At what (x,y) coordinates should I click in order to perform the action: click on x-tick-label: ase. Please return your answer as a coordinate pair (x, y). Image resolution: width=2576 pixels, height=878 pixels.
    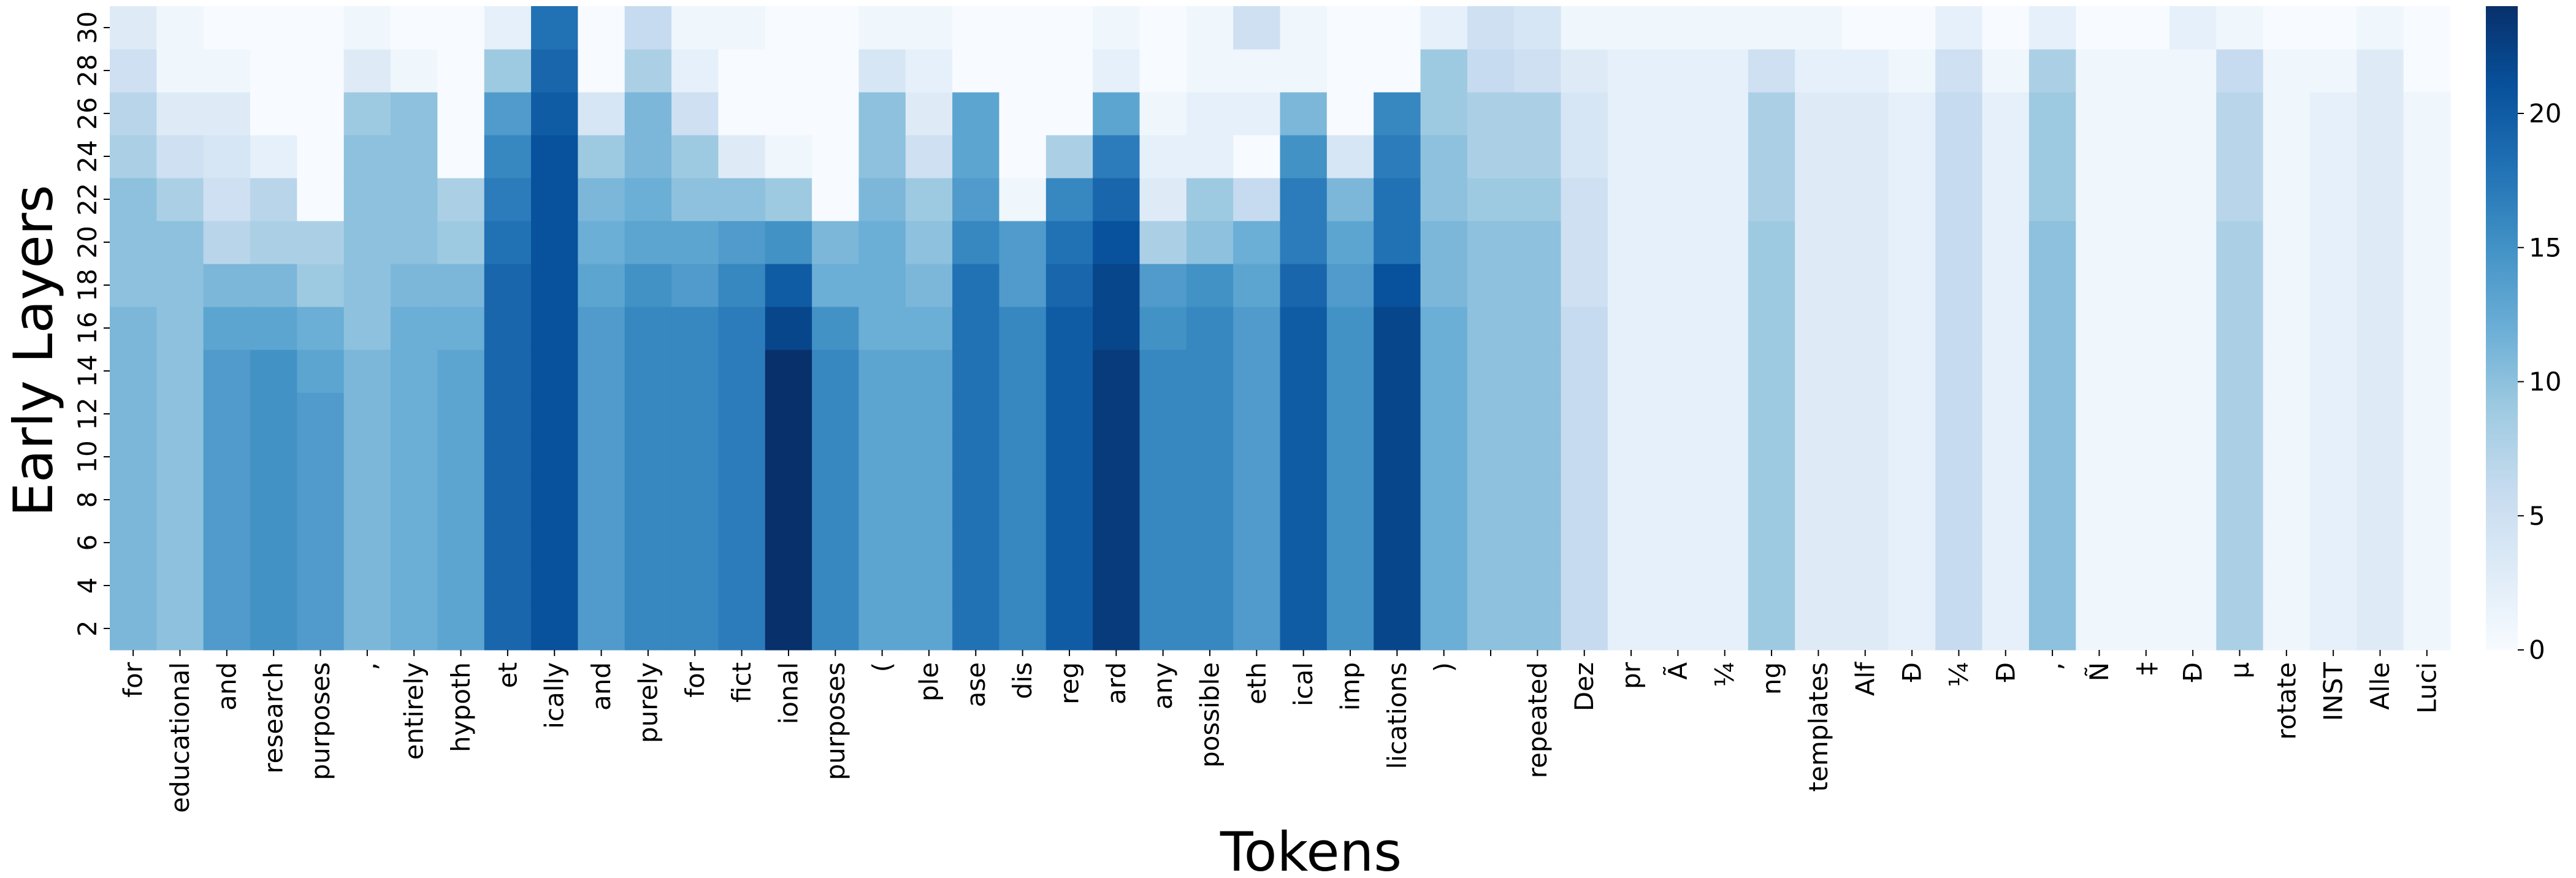
    Looking at the image, I should click on (976, 684).